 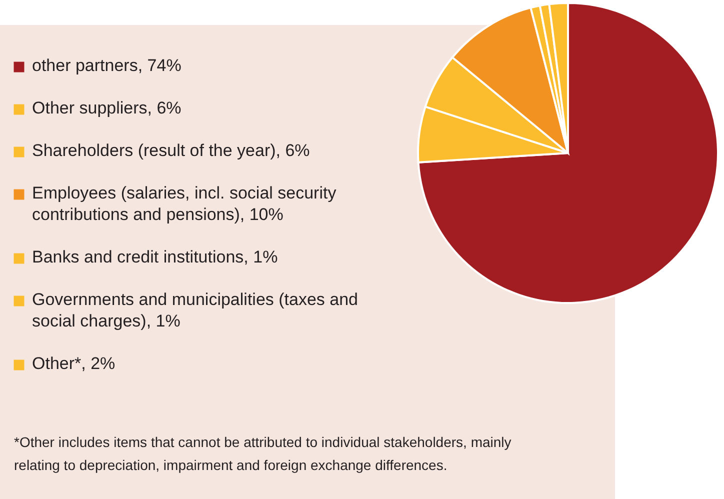 I want to click on legend-label: Banks and credit institutions, 1%, so click(x=155, y=257).